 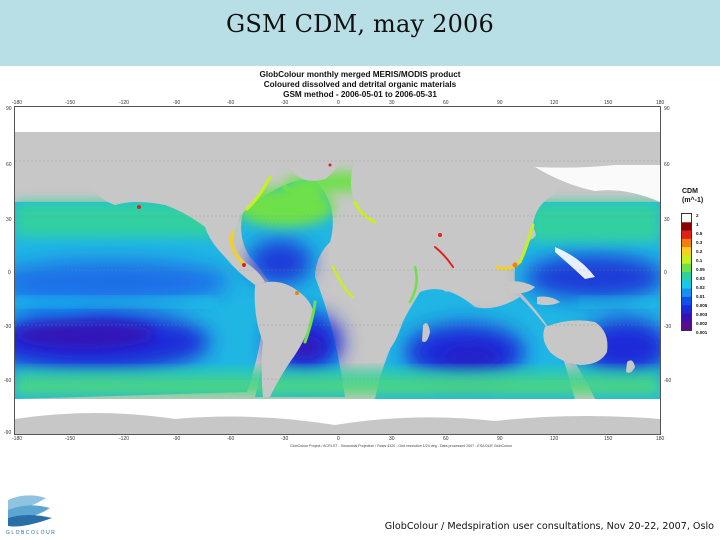 What do you see at coordinates (337, 302) in the screenshot?
I see `equatorial-band` at bounding box center [337, 302].